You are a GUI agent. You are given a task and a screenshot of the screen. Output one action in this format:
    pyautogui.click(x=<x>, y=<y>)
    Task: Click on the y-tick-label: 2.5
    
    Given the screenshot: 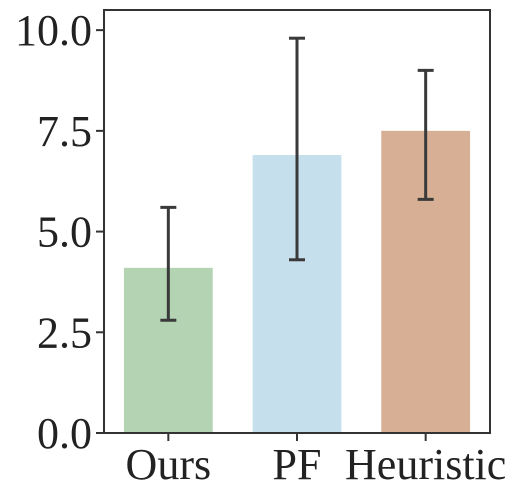 What is the action you would take?
    pyautogui.click(x=64, y=332)
    